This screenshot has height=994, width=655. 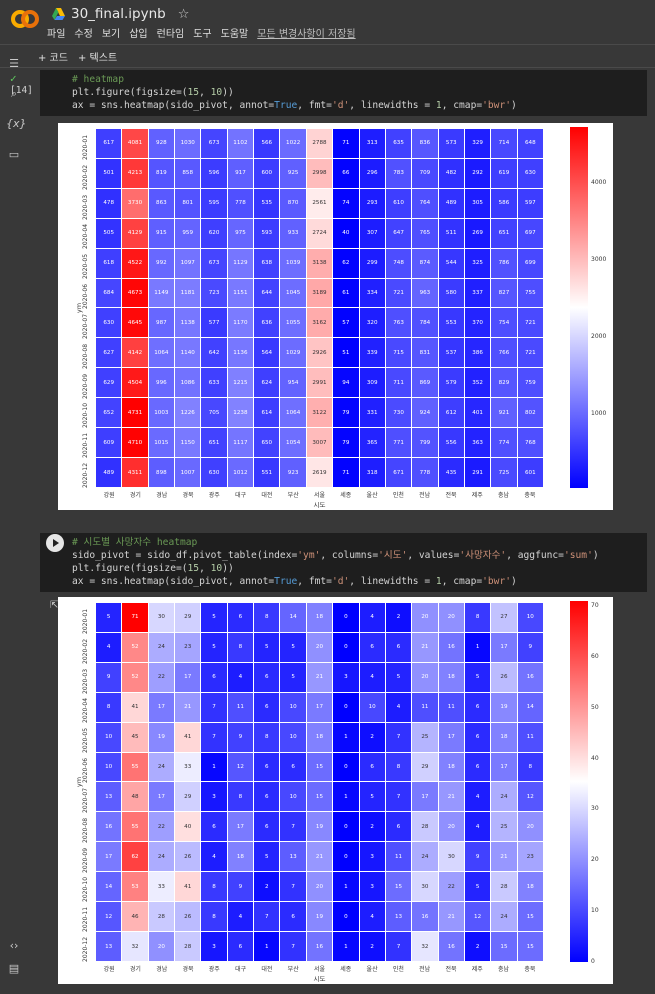 What do you see at coordinates (595, 707) in the screenshot?
I see `colorbar-tick: 50` at bounding box center [595, 707].